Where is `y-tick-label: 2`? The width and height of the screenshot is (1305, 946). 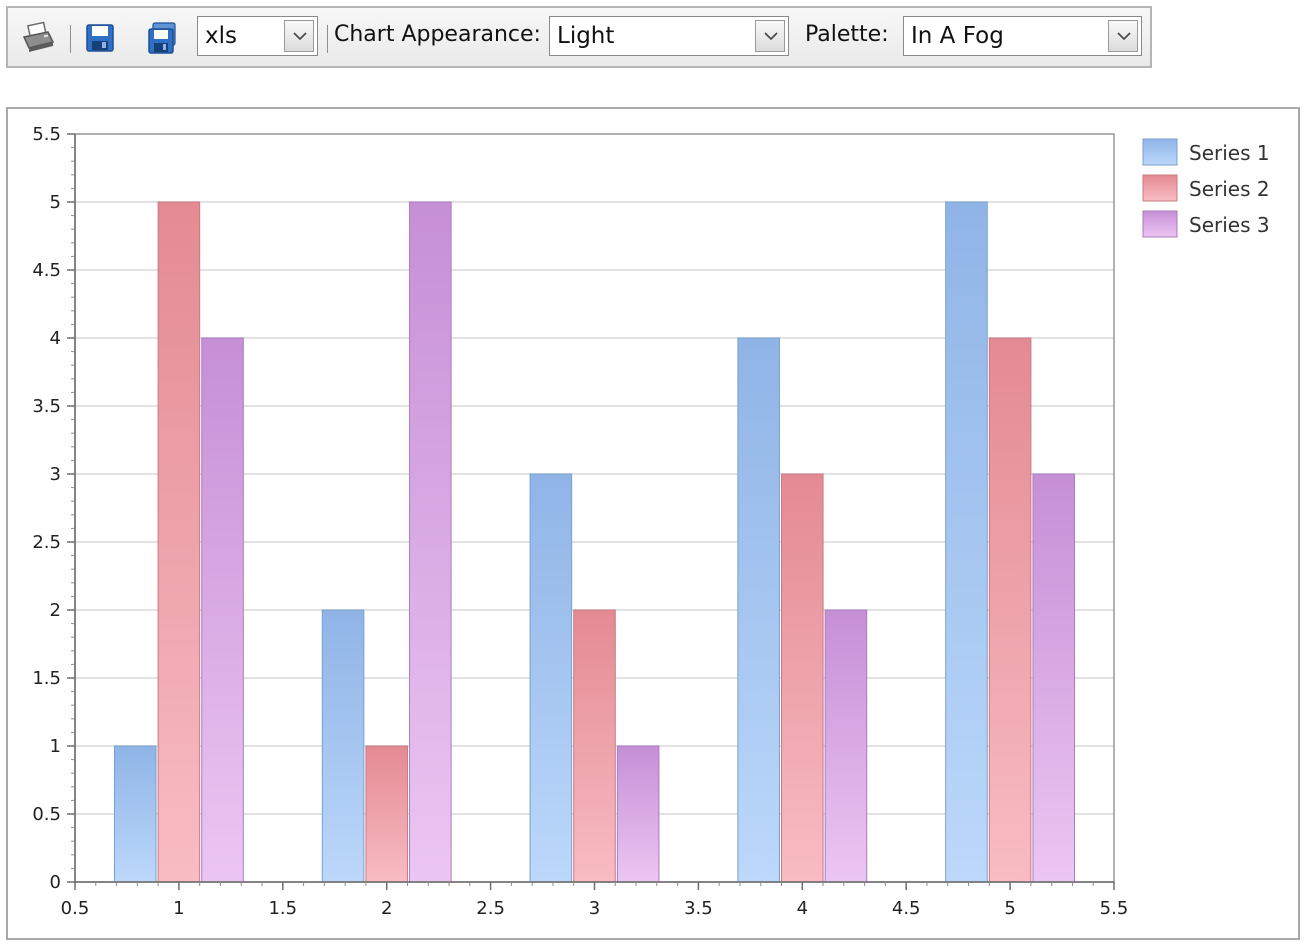 y-tick-label: 2 is located at coordinates (55, 610).